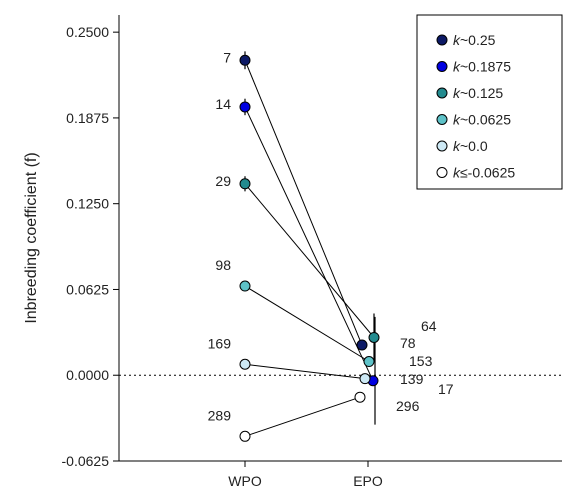 The height and width of the screenshot is (493, 571). I want to click on legend-entry: k~0.0625, so click(482, 120).